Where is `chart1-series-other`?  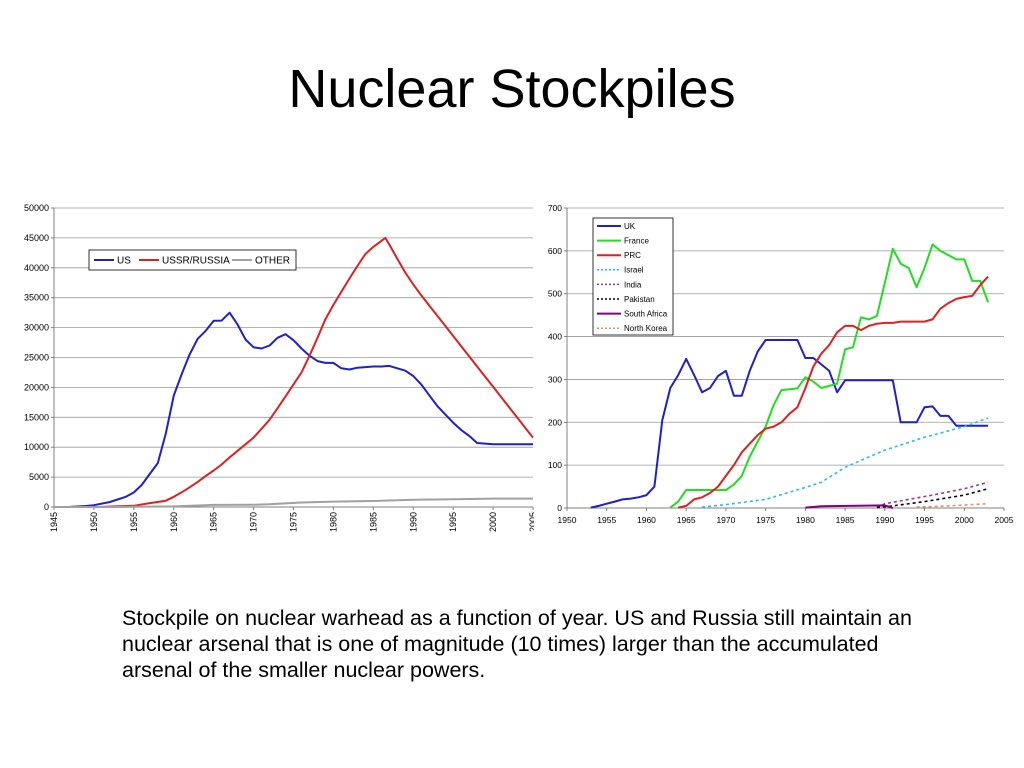 chart1-series-other is located at coordinates (293, 502).